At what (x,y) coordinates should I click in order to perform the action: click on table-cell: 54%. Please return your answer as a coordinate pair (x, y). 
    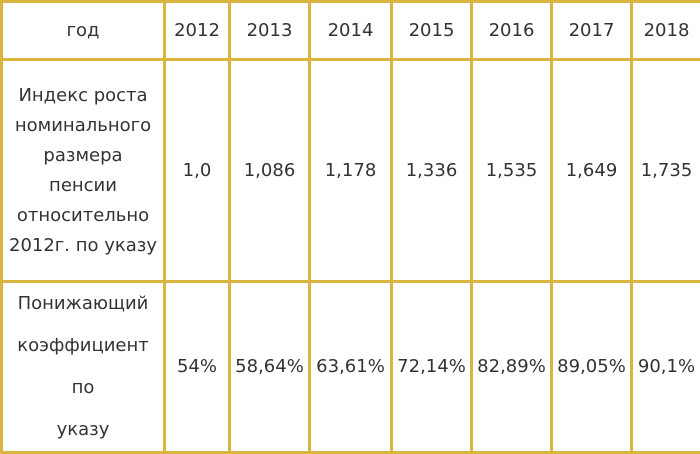
    Looking at the image, I should click on (197, 367).